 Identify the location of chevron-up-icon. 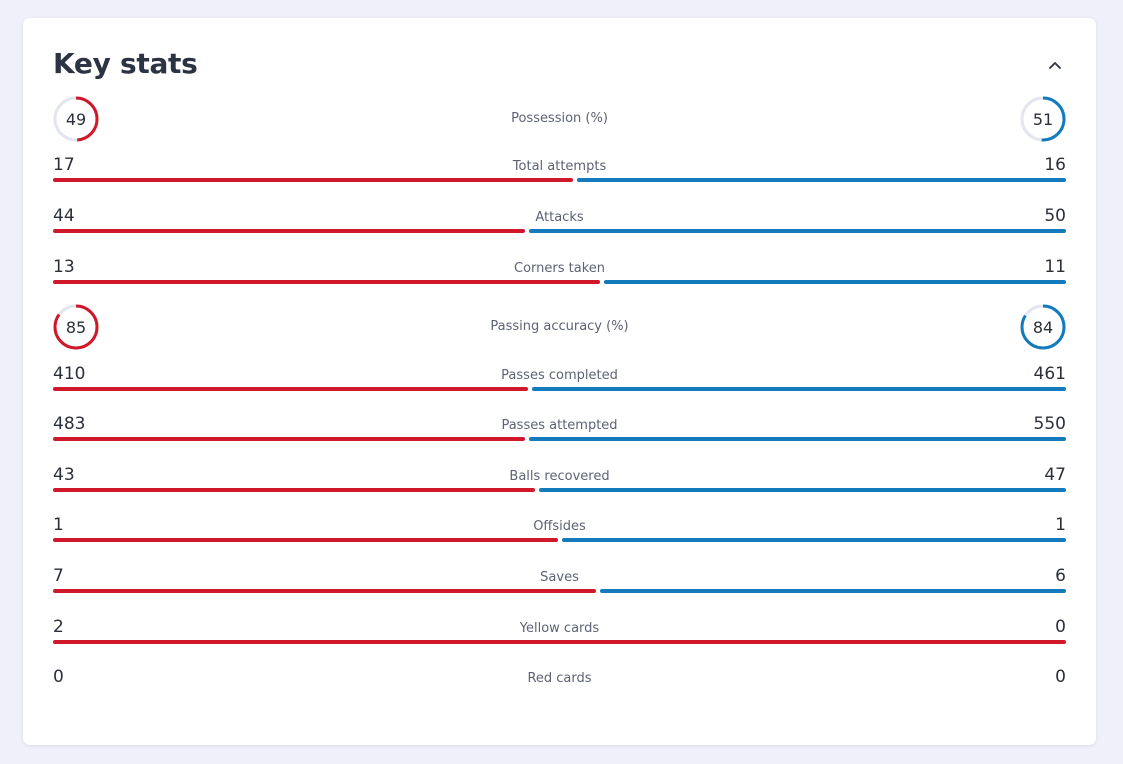
(1055, 65).